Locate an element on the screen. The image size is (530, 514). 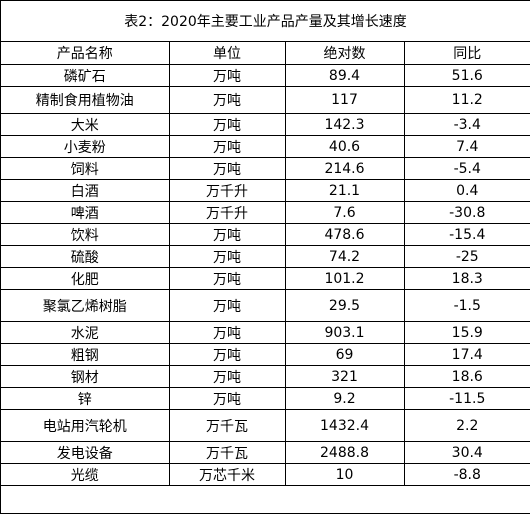
table-row: 饮料 万吨 478.6 -15.4 is located at coordinates (265, 234).